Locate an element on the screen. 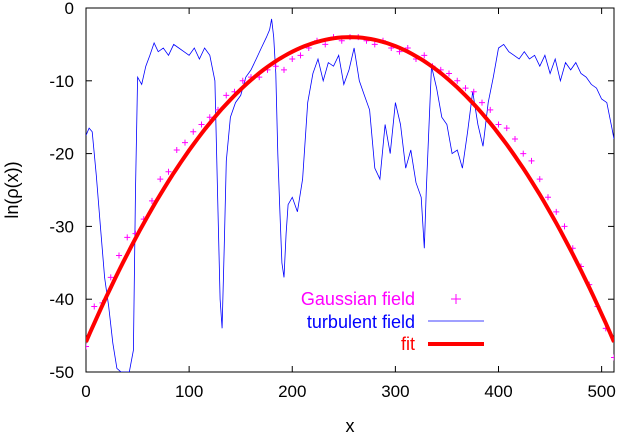 The image size is (619, 435). x-tick-label: 500 is located at coordinates (601, 391).